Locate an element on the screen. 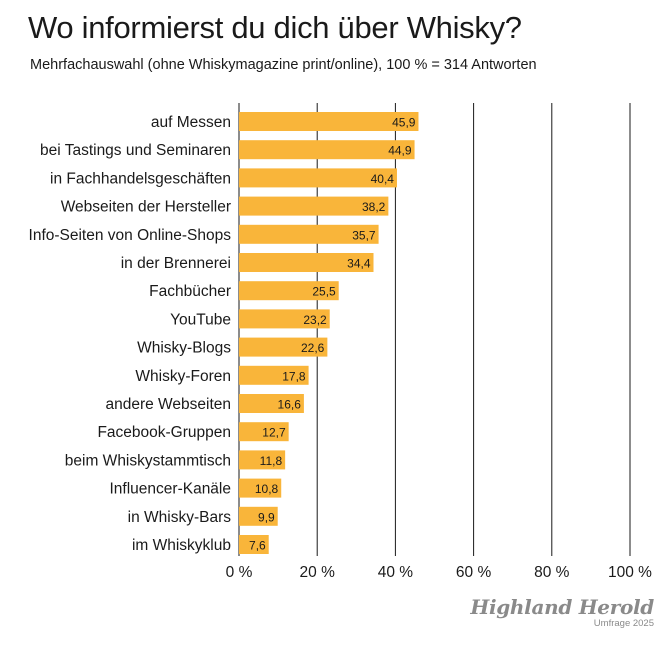 This screenshot has height=646, width=668. category-label: Facebook-Gruppen is located at coordinates (164, 432).